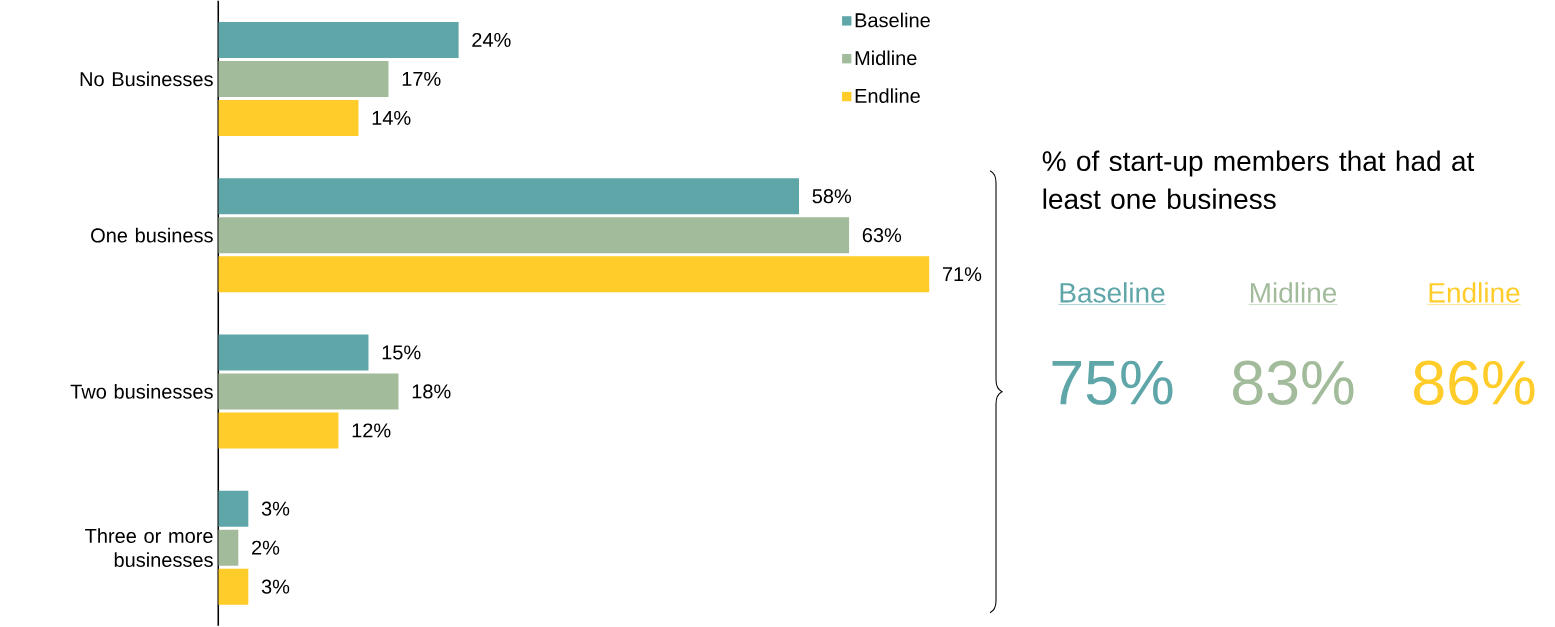 The width and height of the screenshot is (1555, 627). I want to click on data-label: 63%, so click(882, 235).